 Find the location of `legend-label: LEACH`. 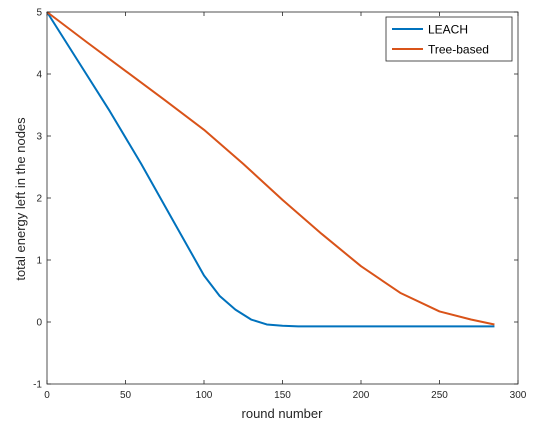

legend-label: LEACH is located at coordinates (448, 30).